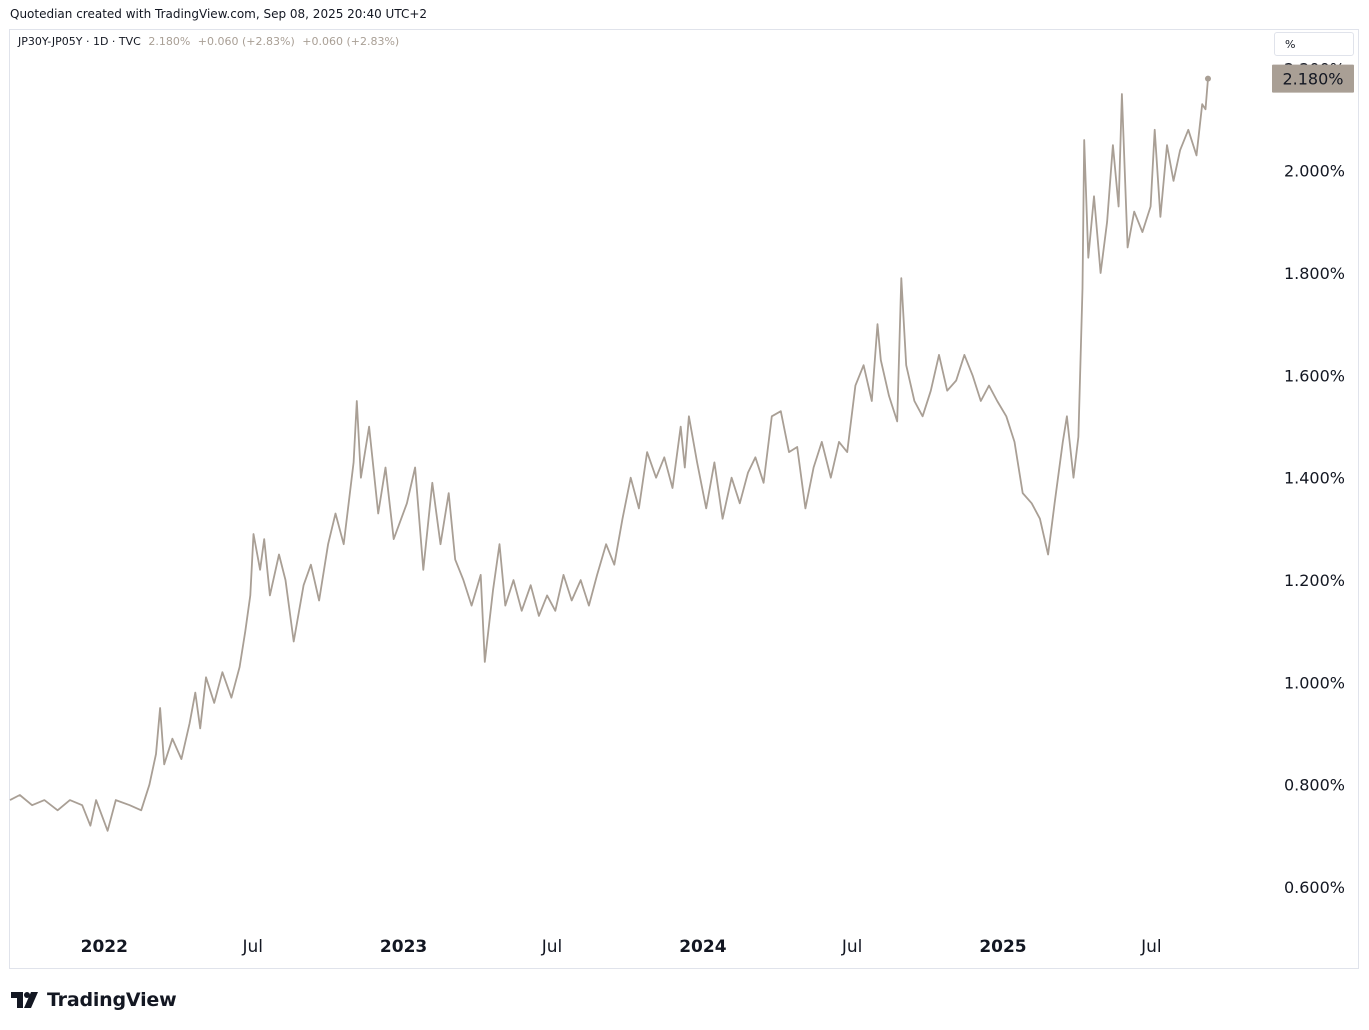 Image resolution: width=1369 pixels, height=1030 pixels. I want to click on x-tick-label: 2025, so click(1002, 947).